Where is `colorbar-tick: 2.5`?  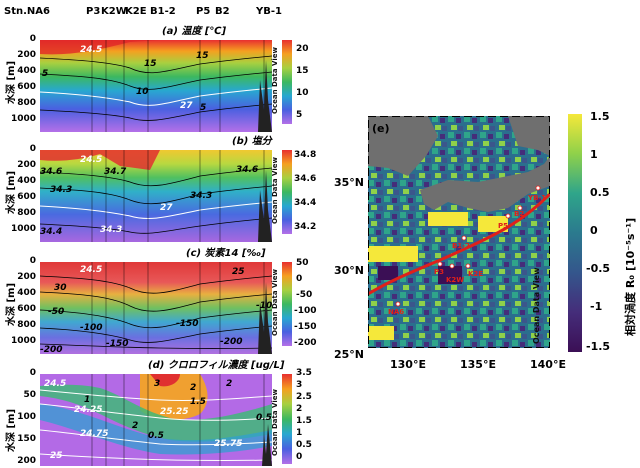 colorbar-tick: 2.5 is located at coordinates (304, 397).